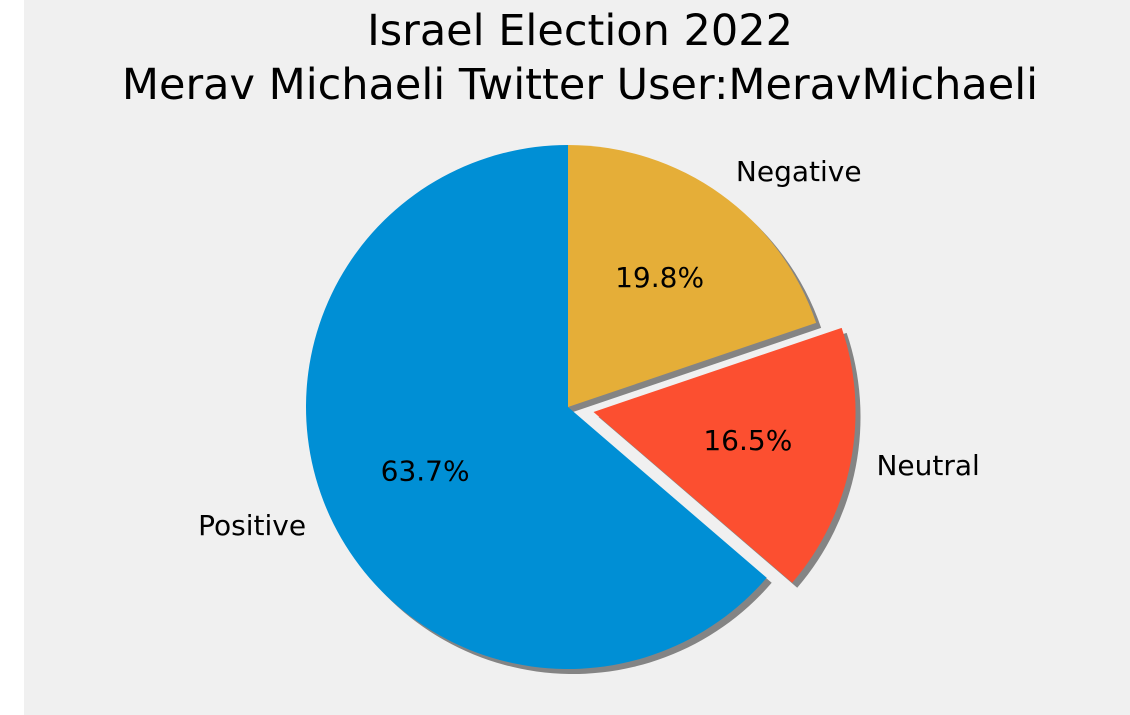  I want to click on slice-label-positive: Positive, so click(252, 525).